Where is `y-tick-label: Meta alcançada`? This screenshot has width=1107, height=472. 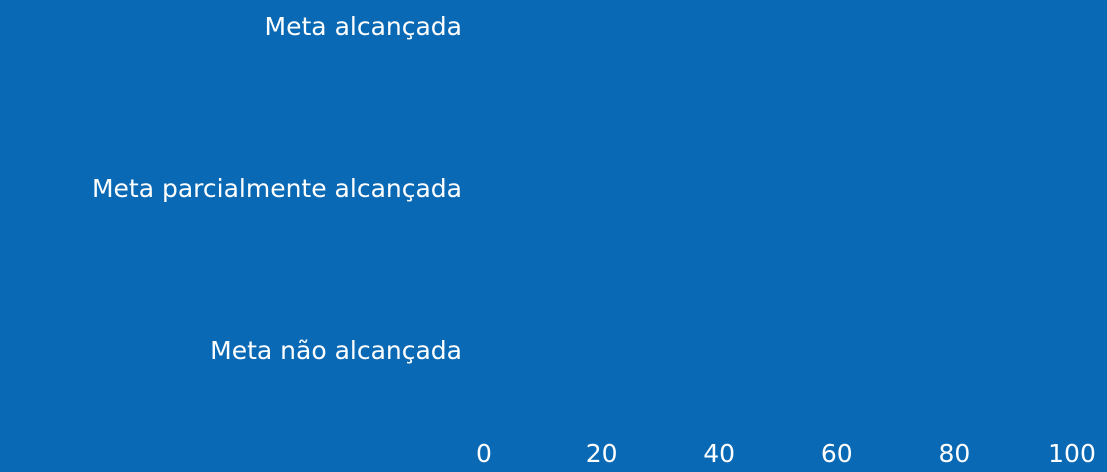
y-tick-label: Meta alcançada is located at coordinates (363, 26).